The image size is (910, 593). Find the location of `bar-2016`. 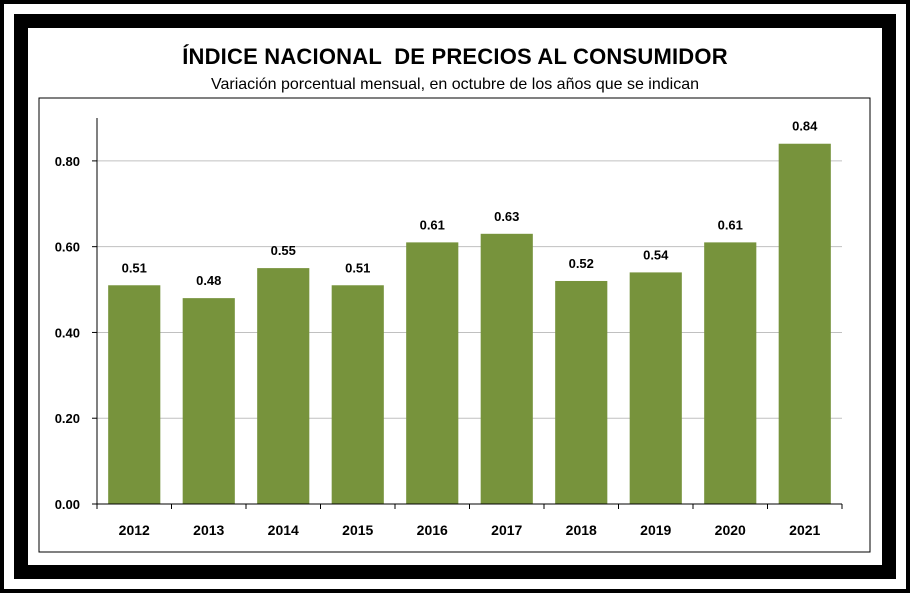

bar-2016 is located at coordinates (432, 373).